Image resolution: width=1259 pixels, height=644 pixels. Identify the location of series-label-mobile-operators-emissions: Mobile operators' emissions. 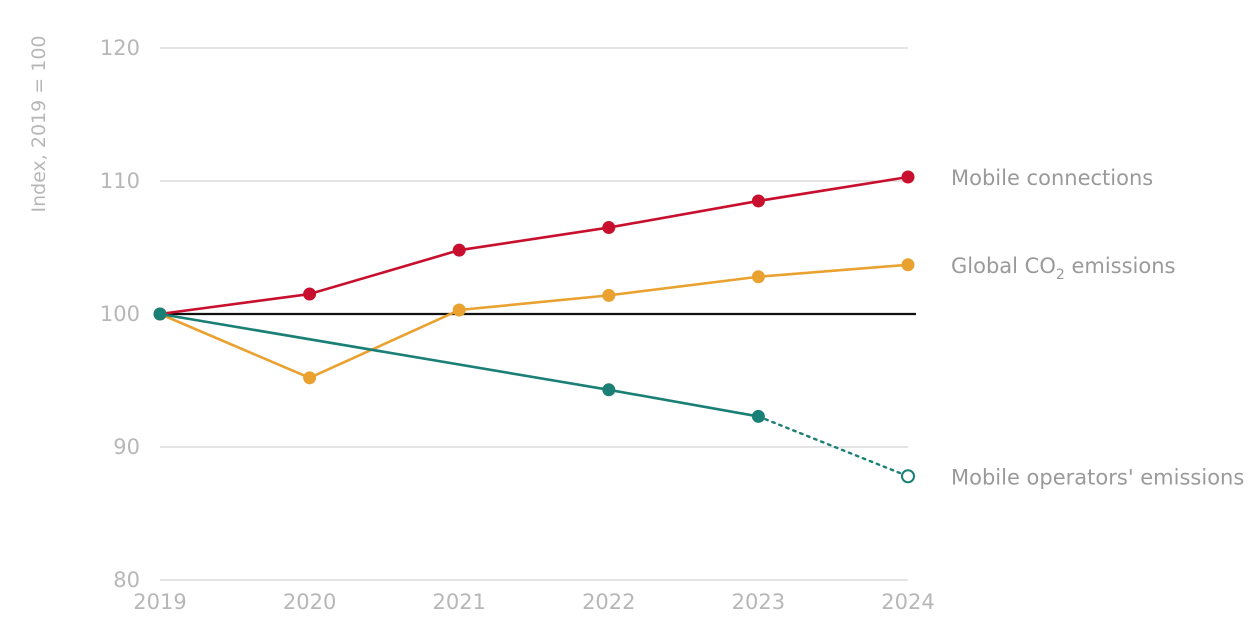
(1097, 477).